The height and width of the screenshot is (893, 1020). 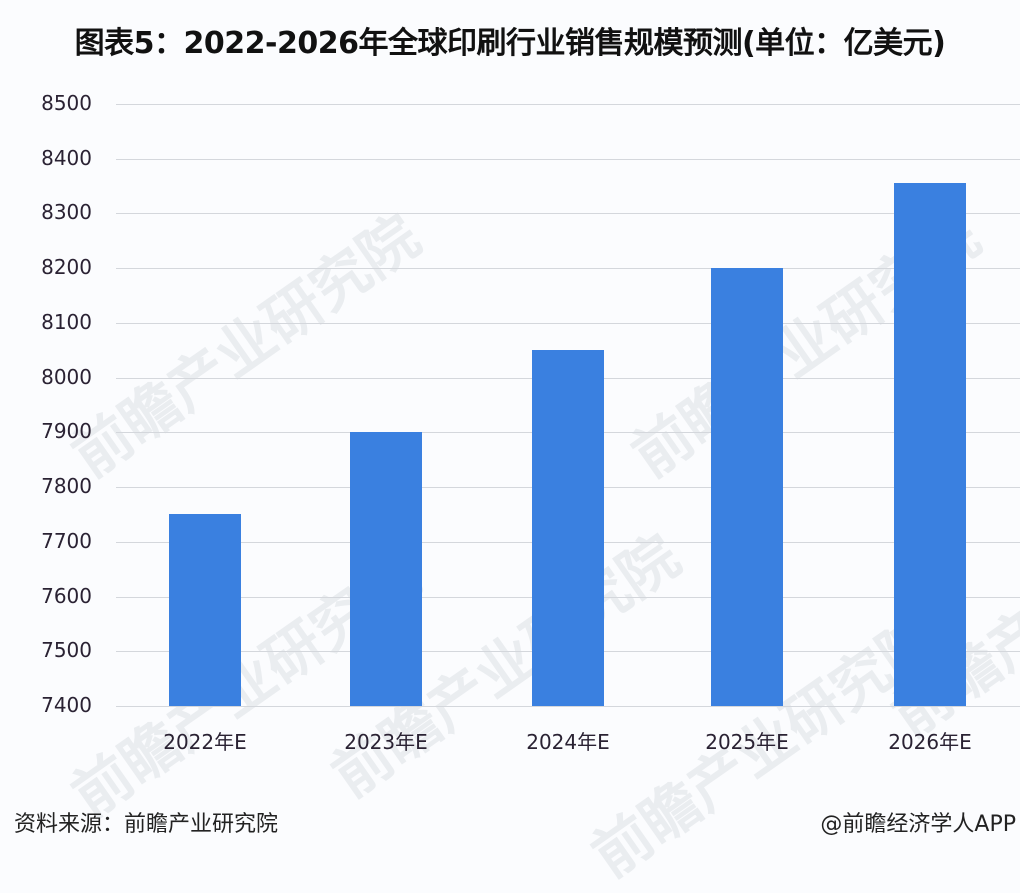 What do you see at coordinates (66, 267) in the screenshot?
I see `y-tick-label: 8200` at bounding box center [66, 267].